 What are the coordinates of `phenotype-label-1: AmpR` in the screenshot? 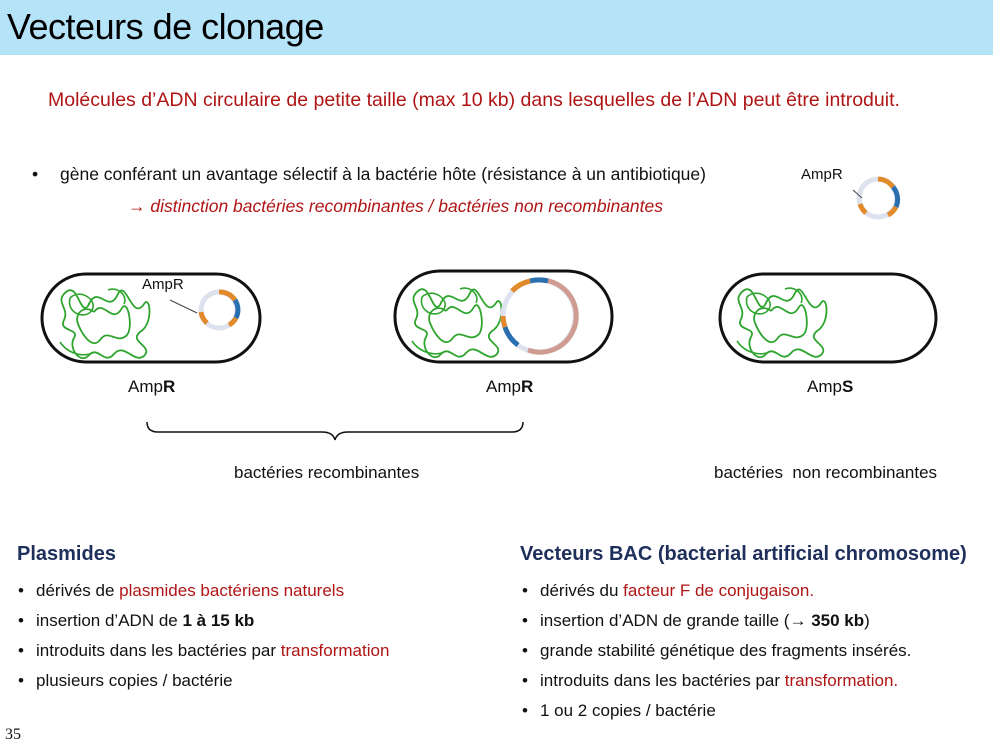 It's located at (152, 386).